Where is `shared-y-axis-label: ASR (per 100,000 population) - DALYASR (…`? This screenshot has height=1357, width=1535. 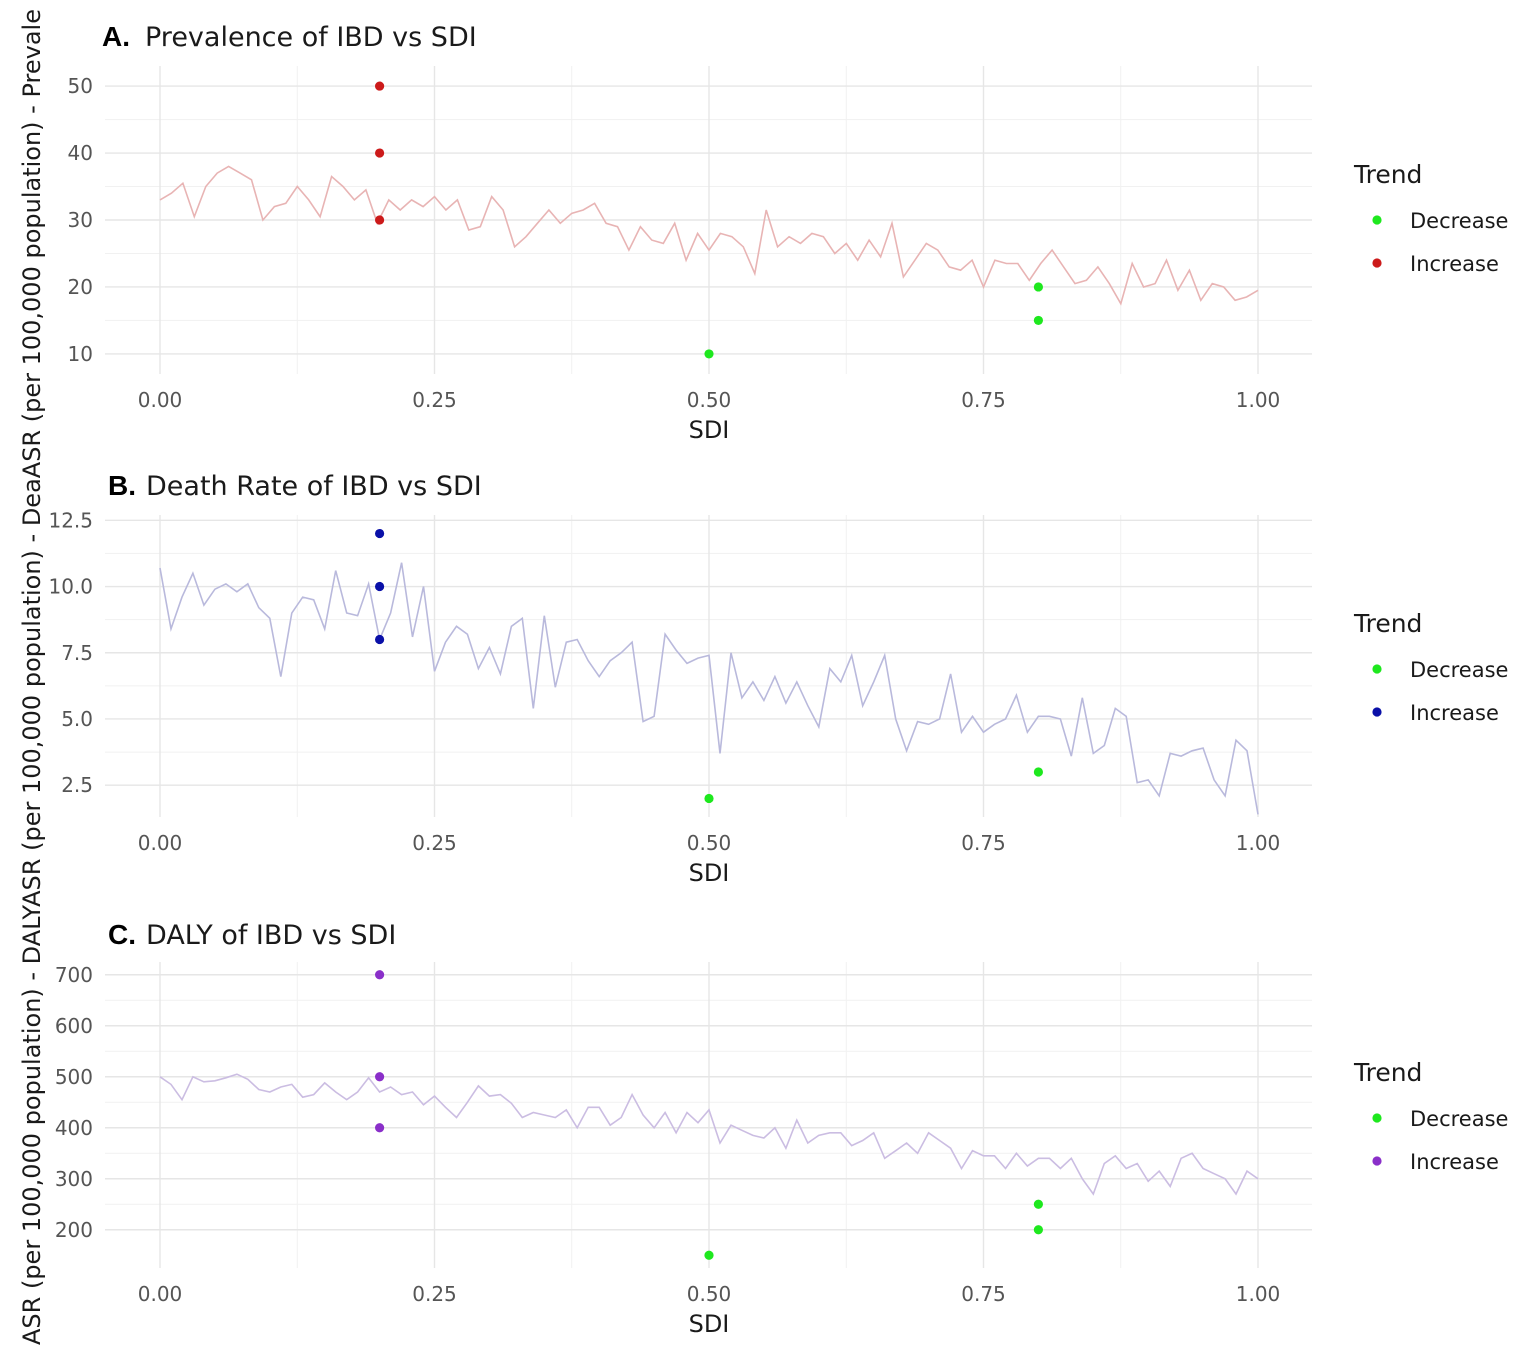
shared-y-axis-label: ASR (per 100,000 population) - DALYASR (… is located at coordinates (32, 677).